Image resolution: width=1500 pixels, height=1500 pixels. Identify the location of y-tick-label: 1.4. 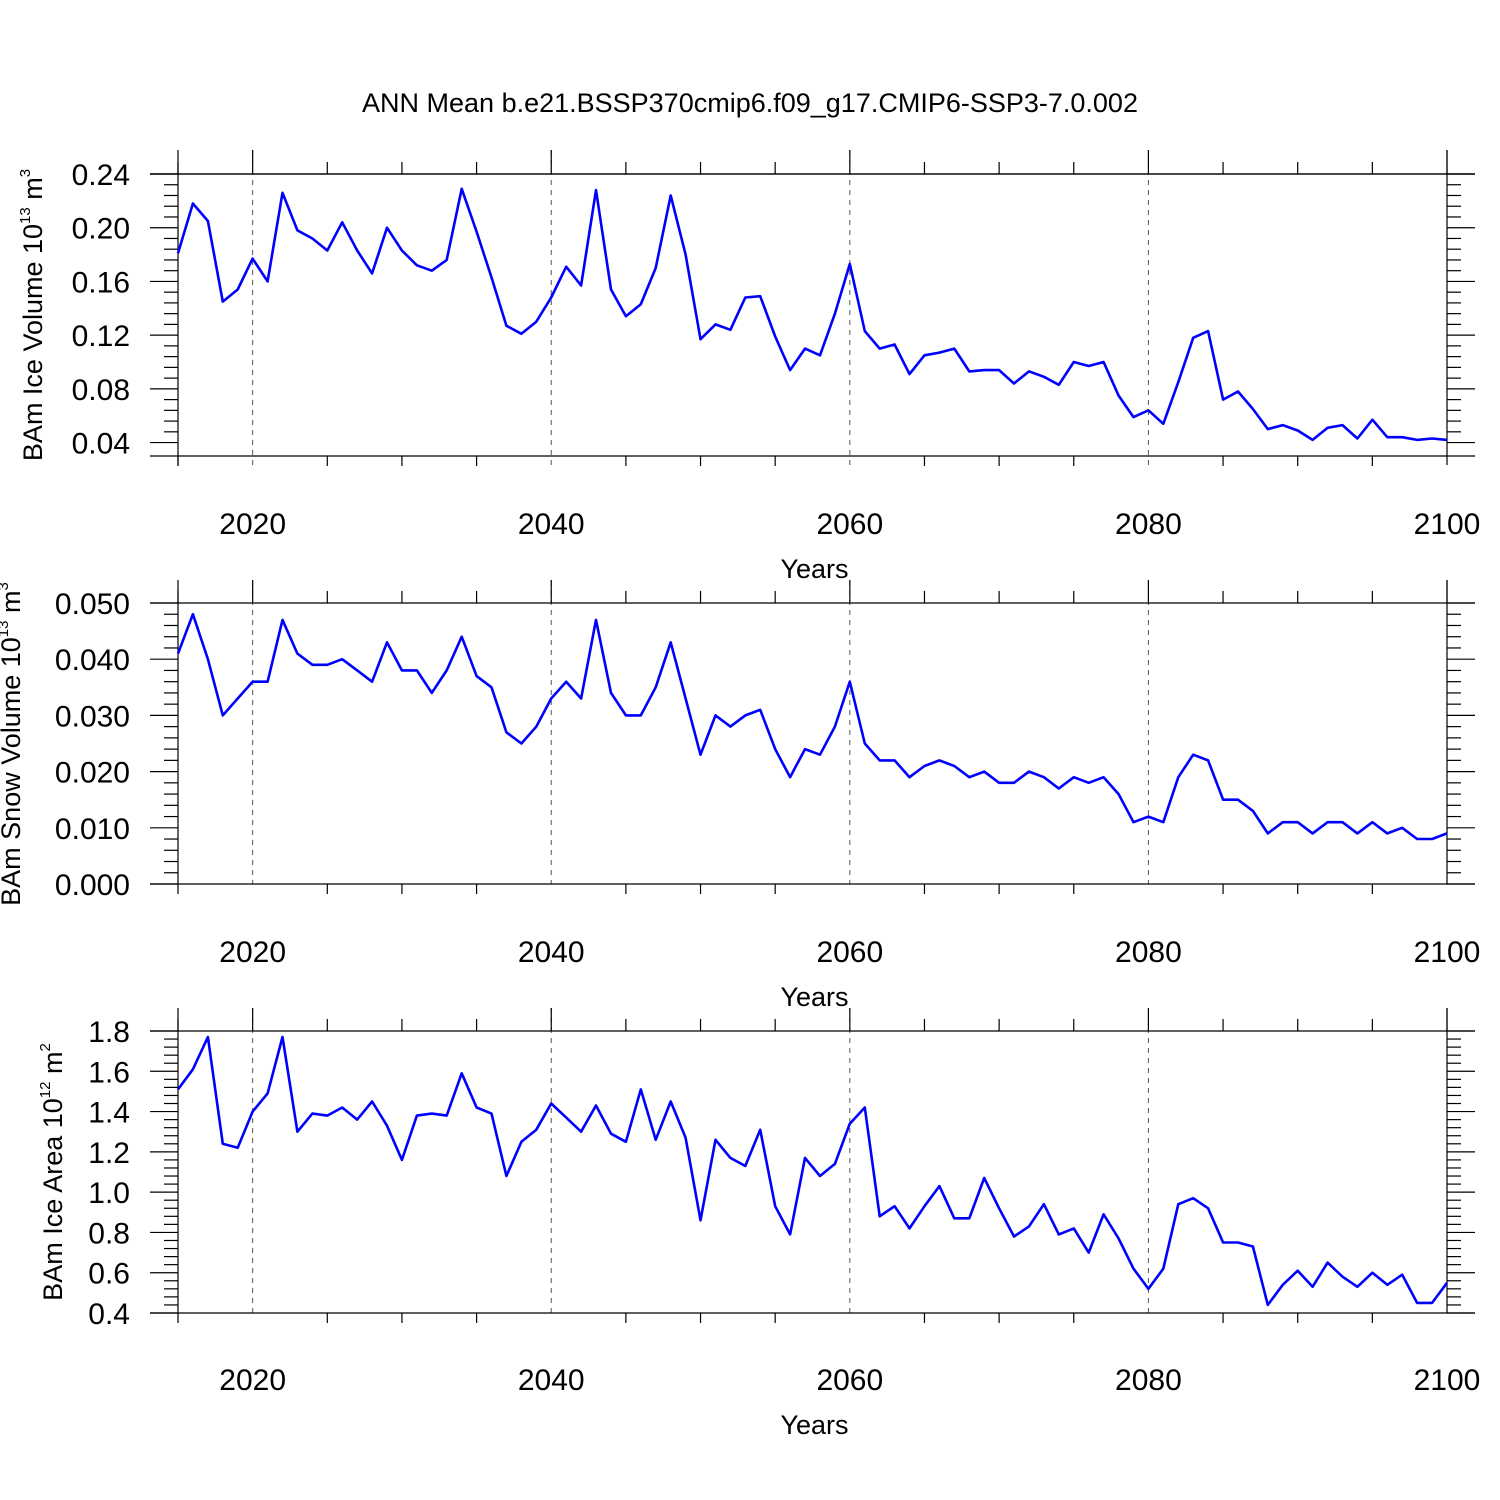
(109, 1113).